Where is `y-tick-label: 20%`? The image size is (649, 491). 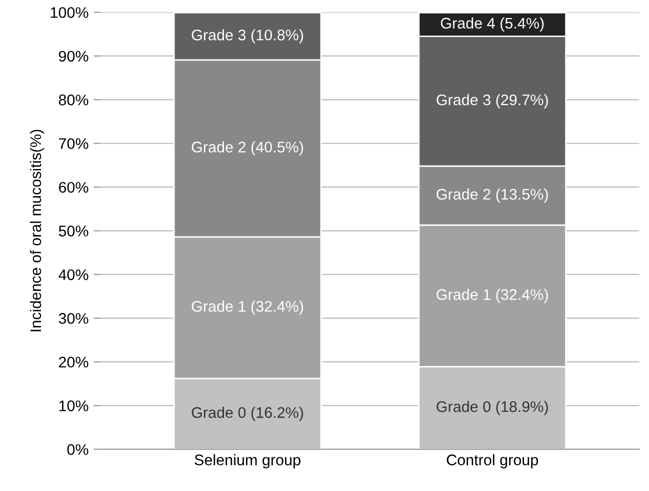
y-tick-label: 20% is located at coordinates (73, 362).